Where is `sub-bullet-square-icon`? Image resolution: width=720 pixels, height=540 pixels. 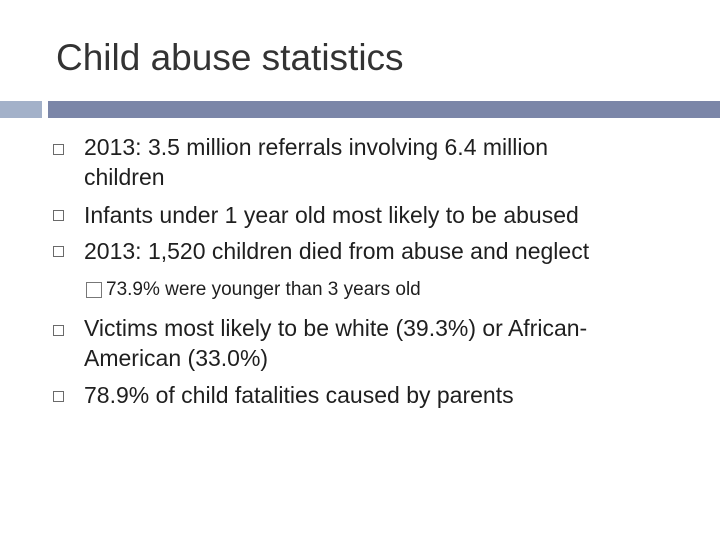
sub-bullet-square-icon is located at coordinates (94, 290).